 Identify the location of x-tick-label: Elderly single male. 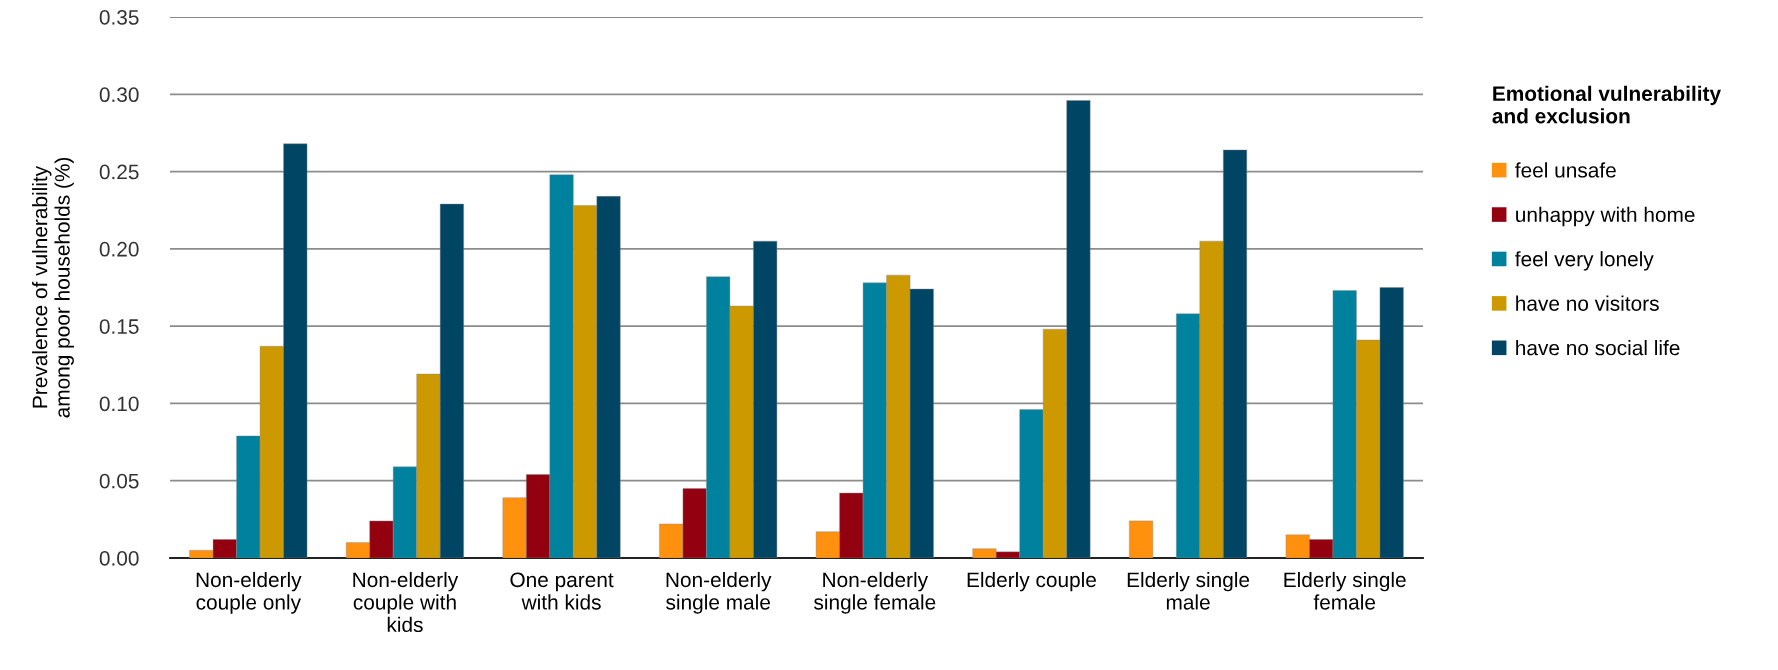
(1188, 590).